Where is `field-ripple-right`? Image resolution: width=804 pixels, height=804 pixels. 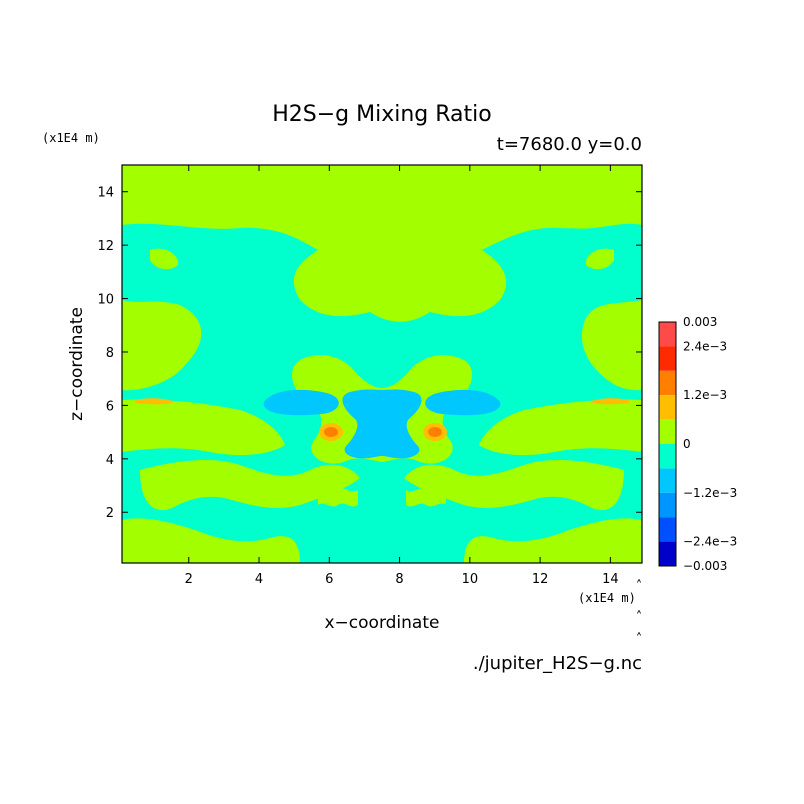 field-ripple-right is located at coordinates (426, 497).